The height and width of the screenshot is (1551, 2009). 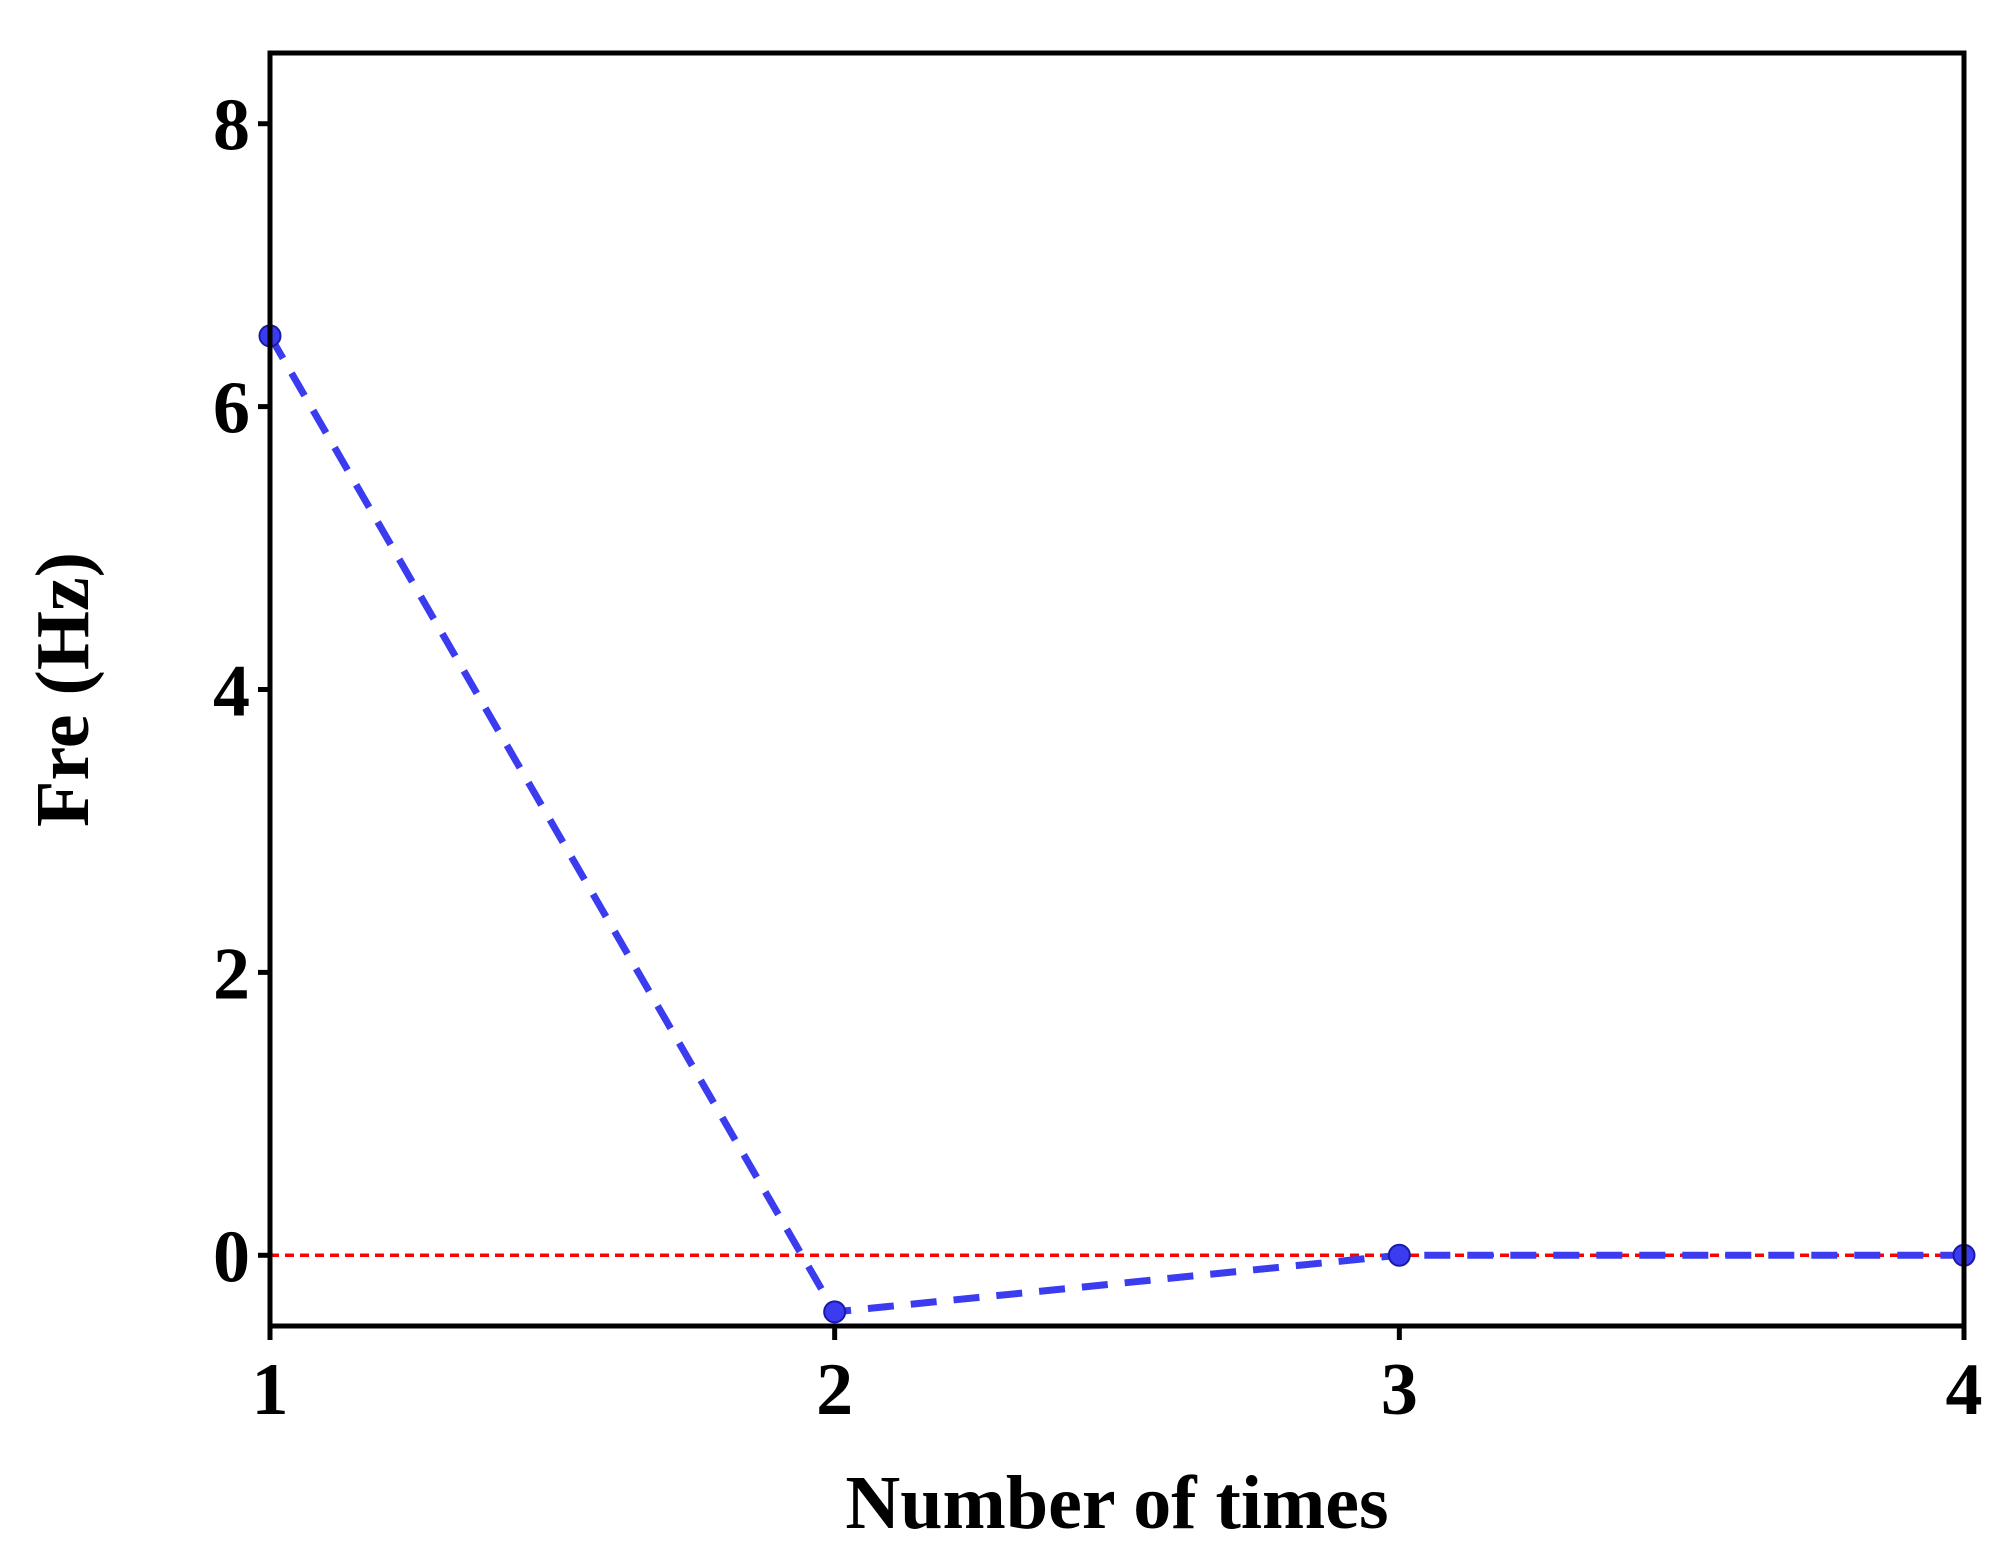 I want to click on y-axis-label: Fre (Hz), so click(x=63, y=689).